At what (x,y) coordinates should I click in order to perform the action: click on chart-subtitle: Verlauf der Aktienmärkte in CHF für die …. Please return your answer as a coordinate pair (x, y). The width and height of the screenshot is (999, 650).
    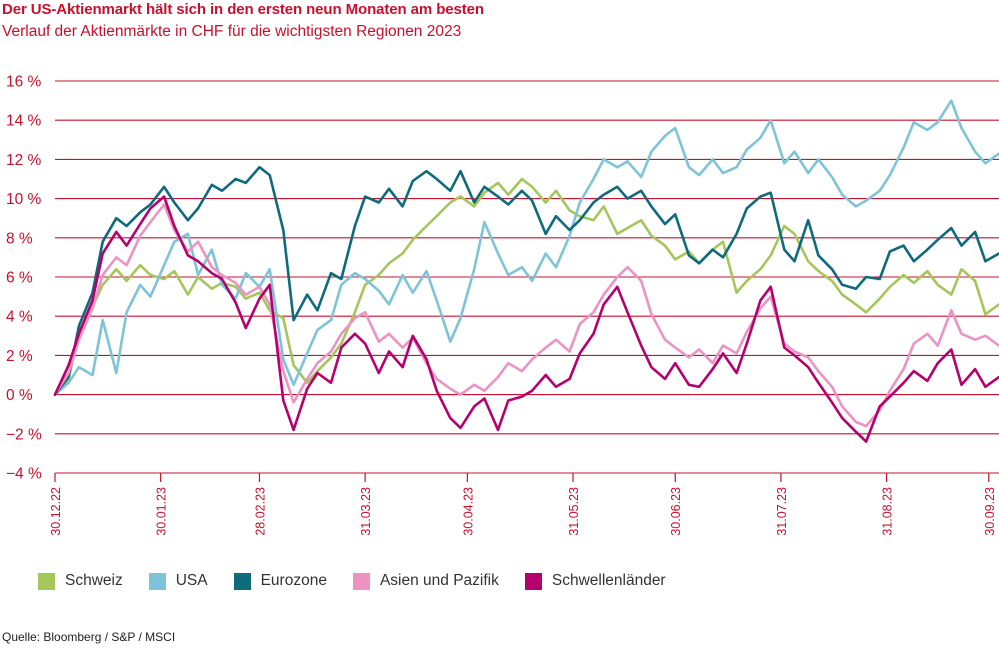
    Looking at the image, I should click on (232, 31).